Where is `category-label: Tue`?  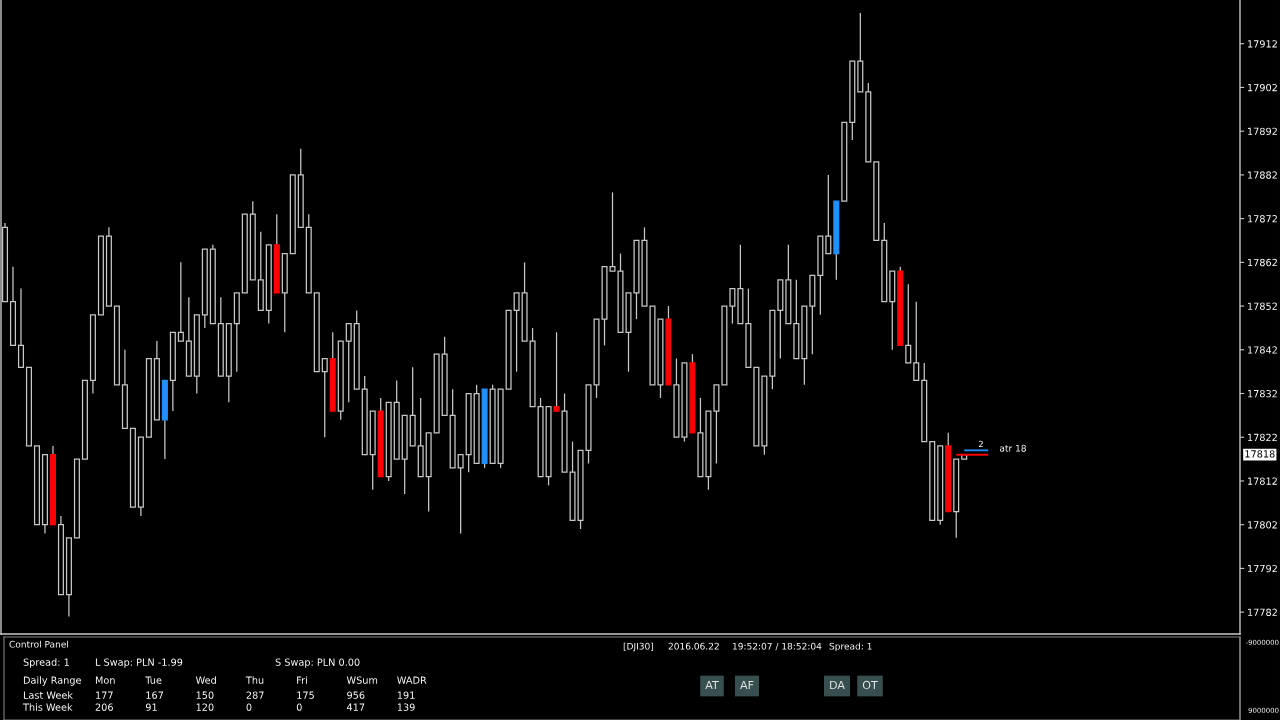
category-label: Tue is located at coordinates (153, 680).